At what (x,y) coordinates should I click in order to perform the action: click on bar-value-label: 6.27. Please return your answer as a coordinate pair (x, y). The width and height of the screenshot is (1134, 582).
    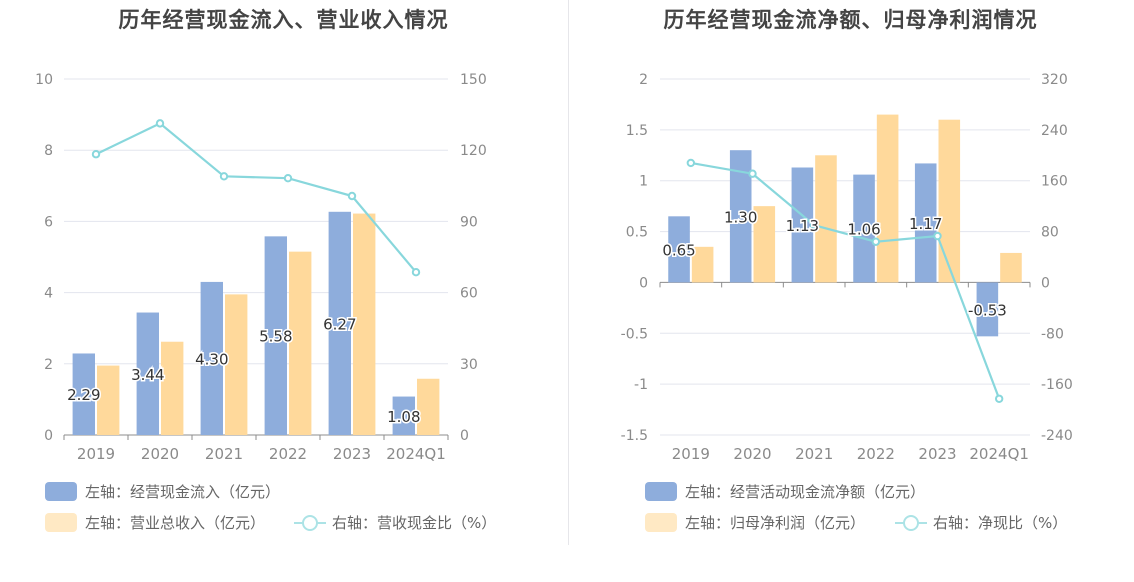
    Looking at the image, I should click on (339, 324).